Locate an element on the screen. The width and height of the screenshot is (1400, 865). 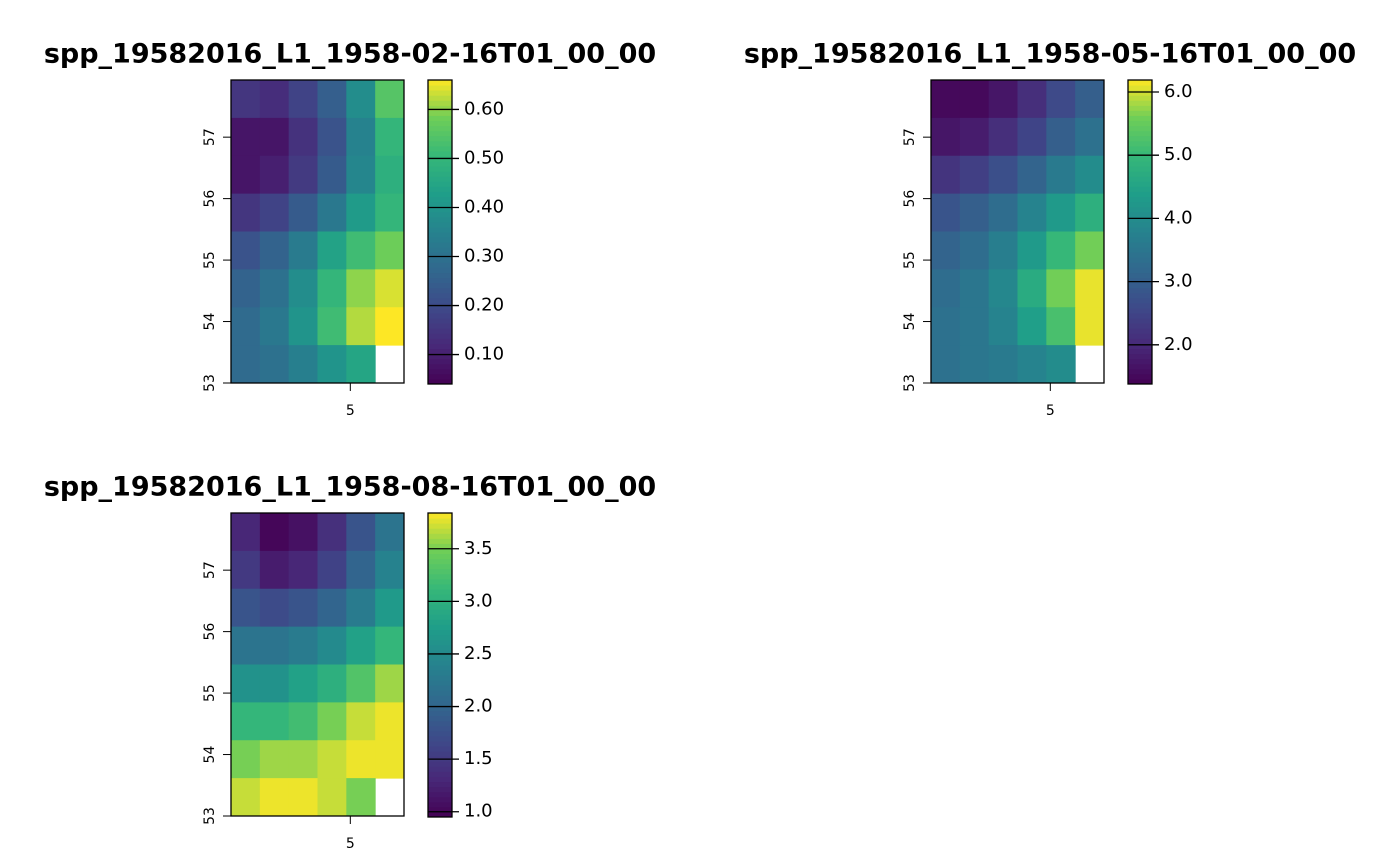
y-tick-label: 55 is located at coordinates (910, 260).